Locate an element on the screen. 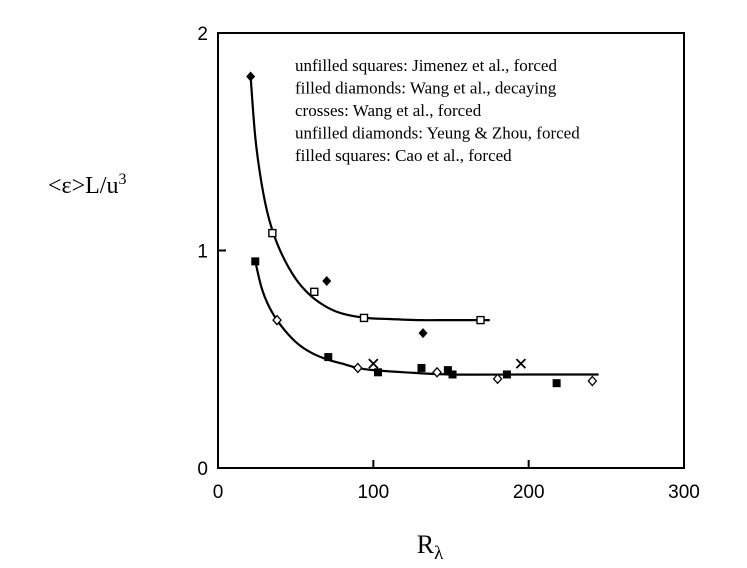 The width and height of the screenshot is (747, 568). y-axis-title: <ε>L/u3 is located at coordinates (87, 185).